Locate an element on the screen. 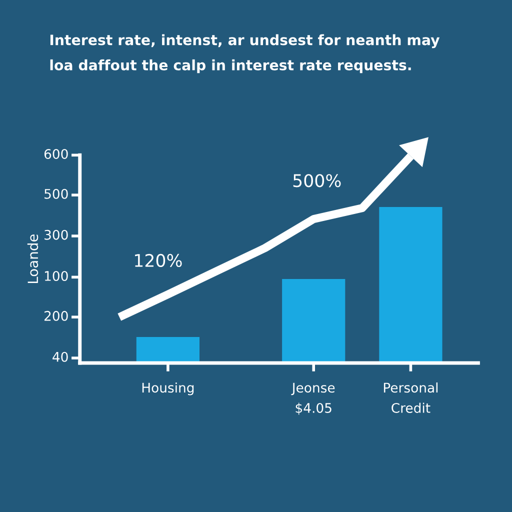 Image resolution: width=512 pixels, height=512 pixels. annotation: 120% is located at coordinates (158, 261).